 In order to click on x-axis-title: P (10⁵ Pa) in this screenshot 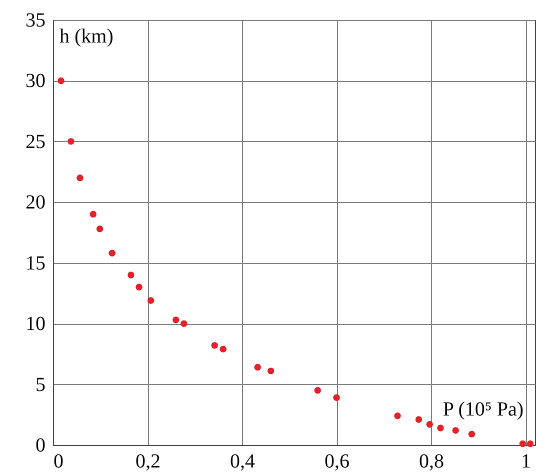, I will do `click(483, 409)`.